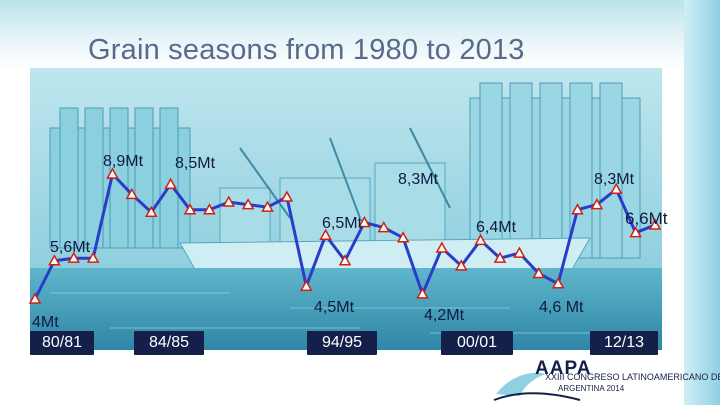 The height and width of the screenshot is (405, 720). Describe the element at coordinates (496, 227) in the screenshot. I see `data-label: 6,4Mt` at that location.